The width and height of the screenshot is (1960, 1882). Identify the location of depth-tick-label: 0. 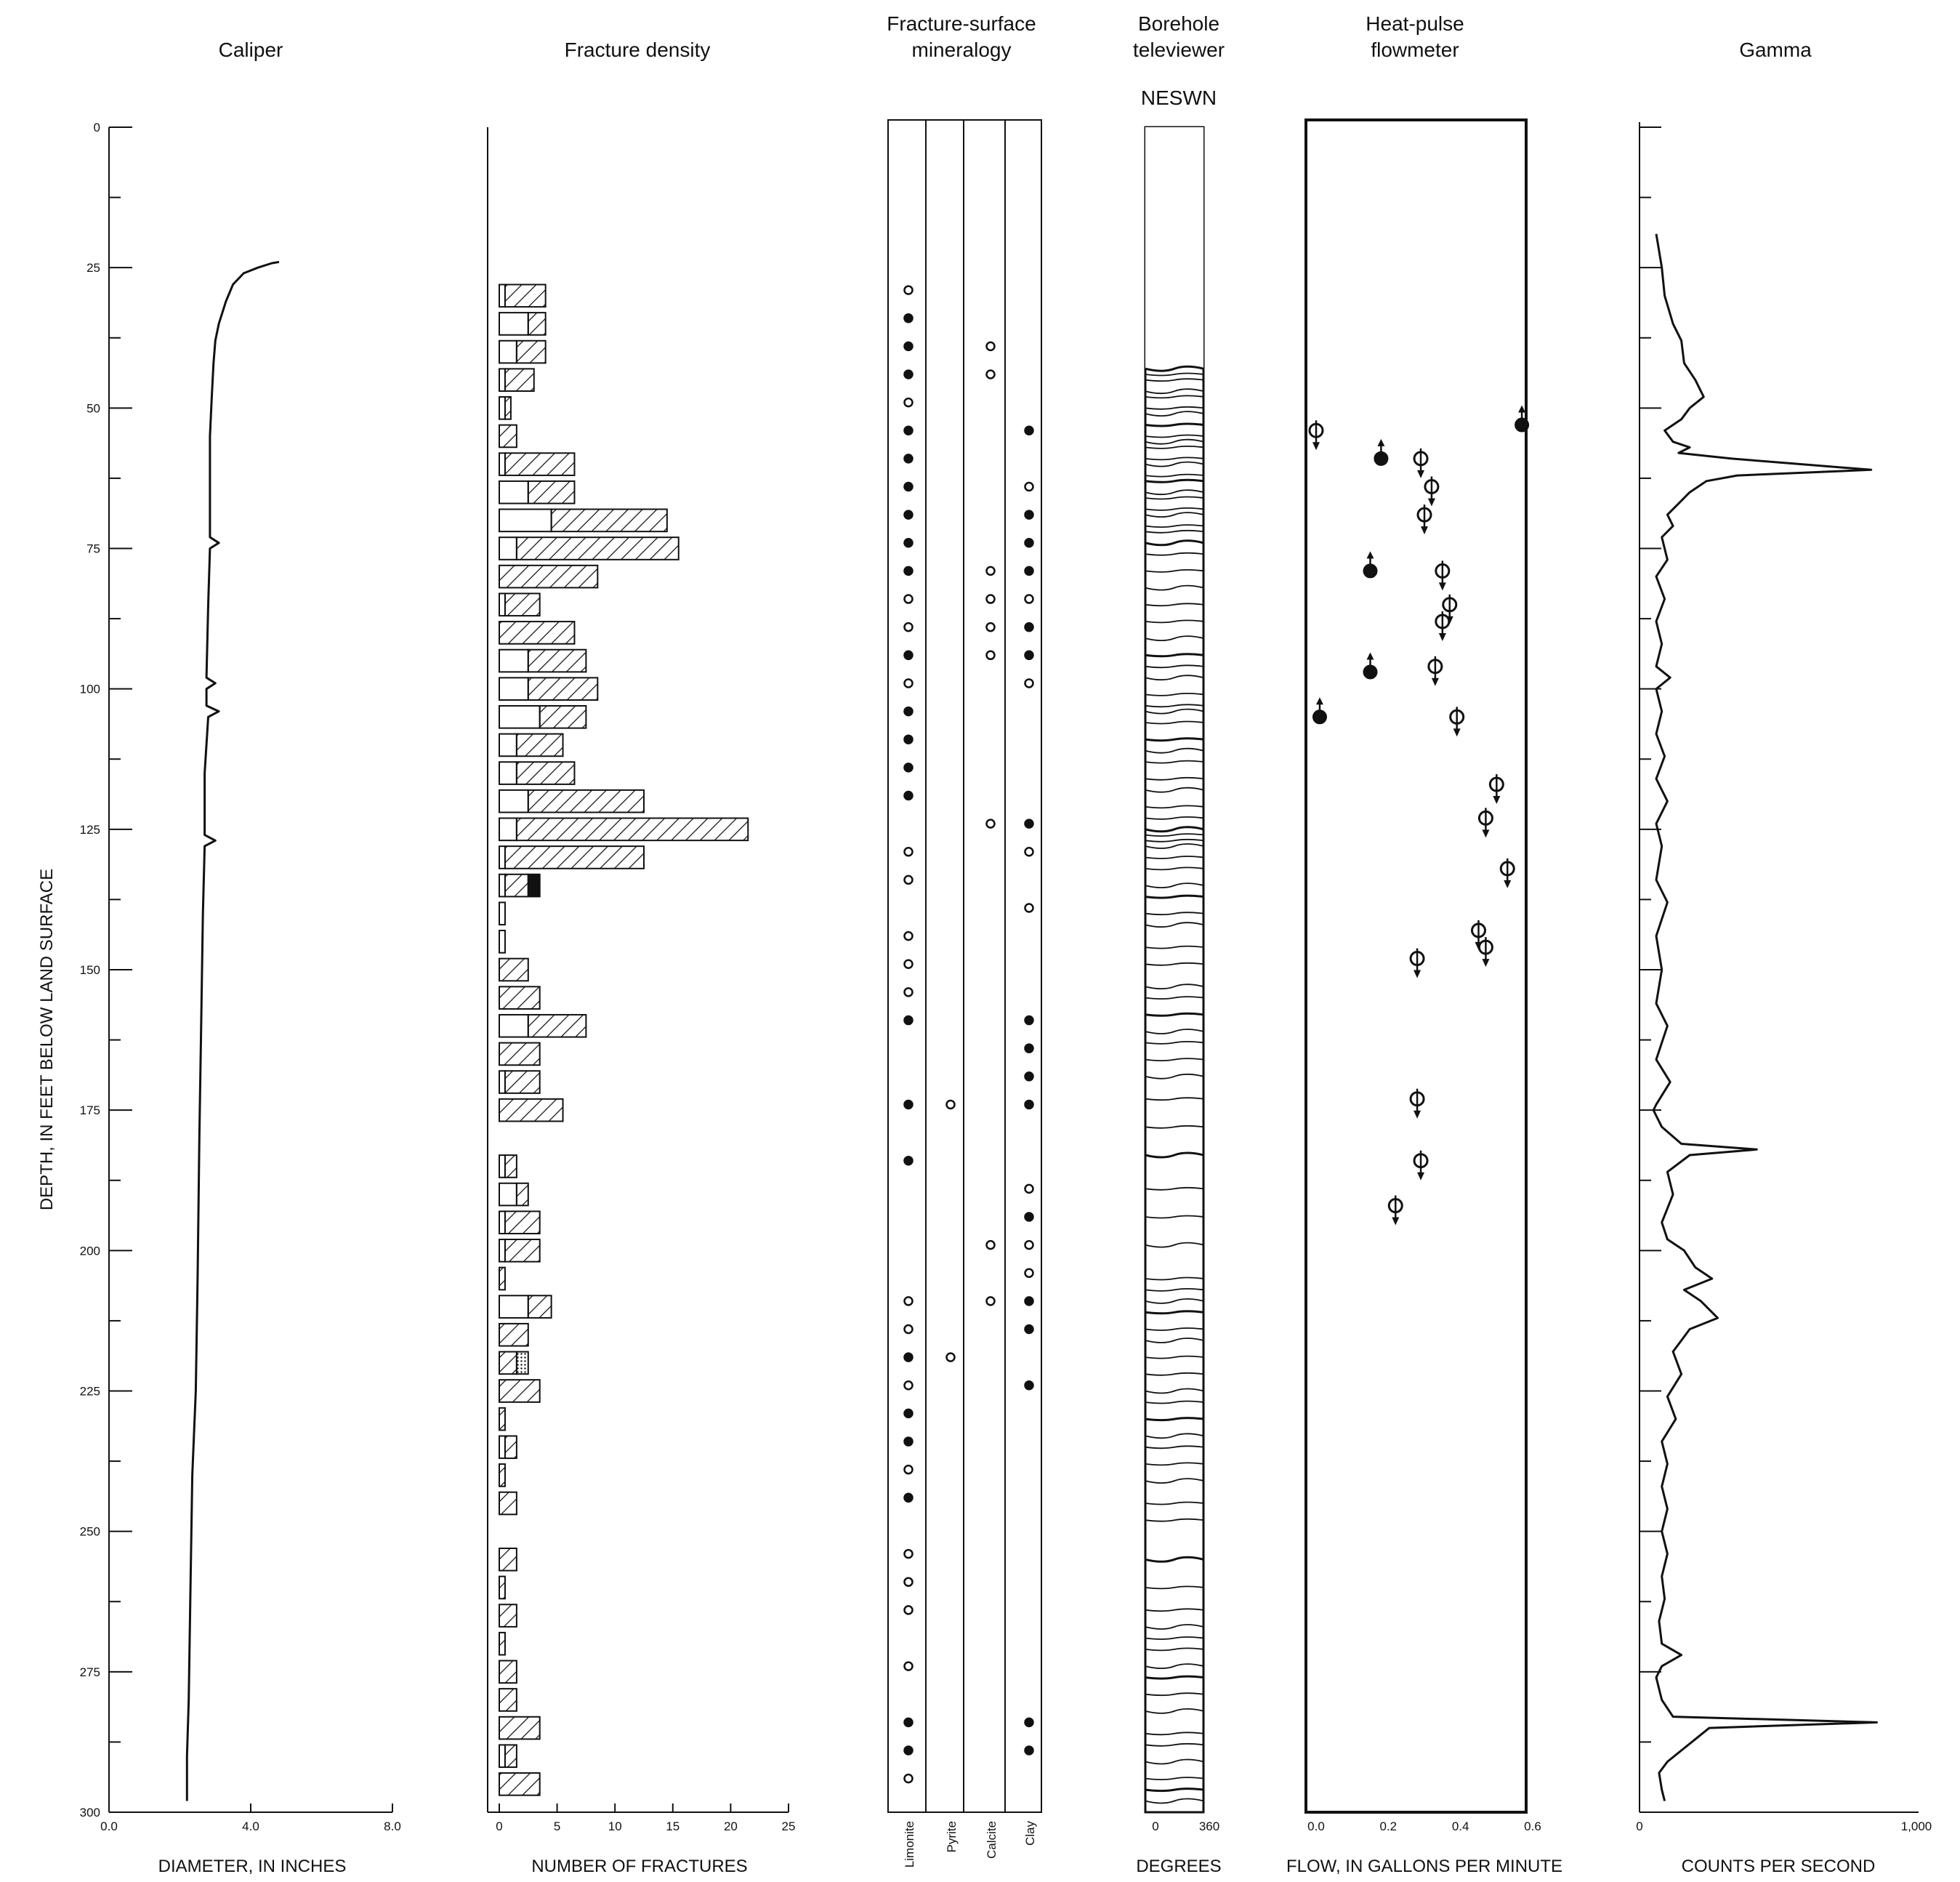
(97, 127).